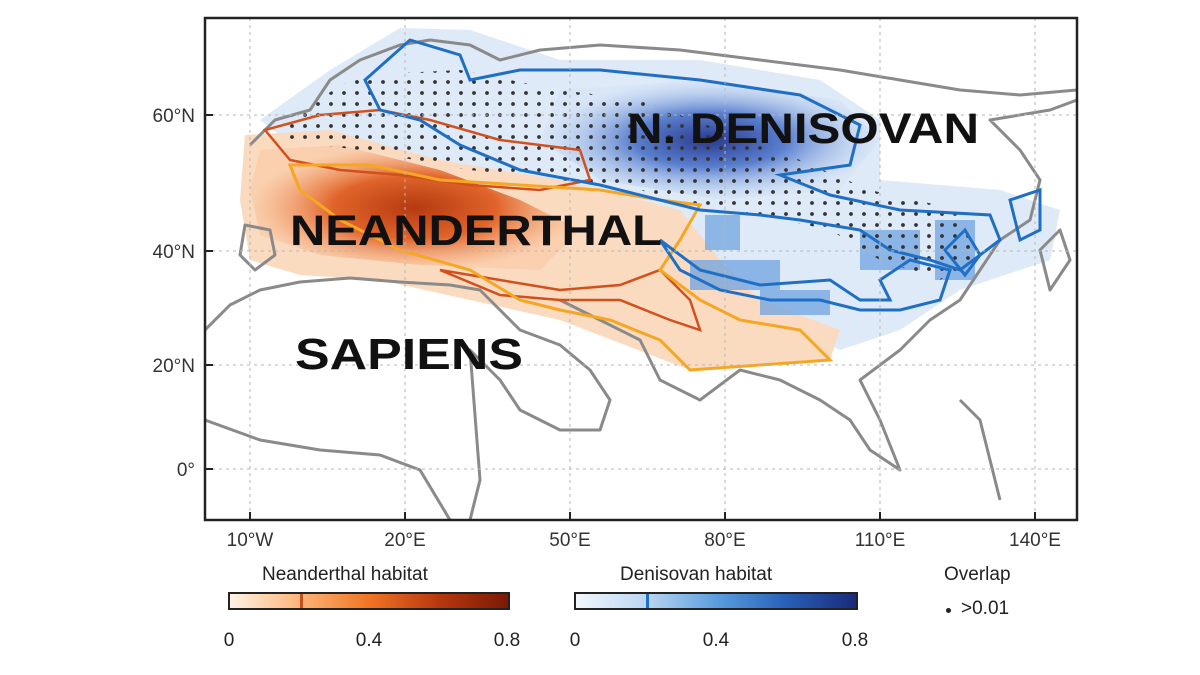 This screenshot has width=1200, height=675. Describe the element at coordinates (880, 540) in the screenshot. I see `lon-tick-110e: 110°E` at that location.